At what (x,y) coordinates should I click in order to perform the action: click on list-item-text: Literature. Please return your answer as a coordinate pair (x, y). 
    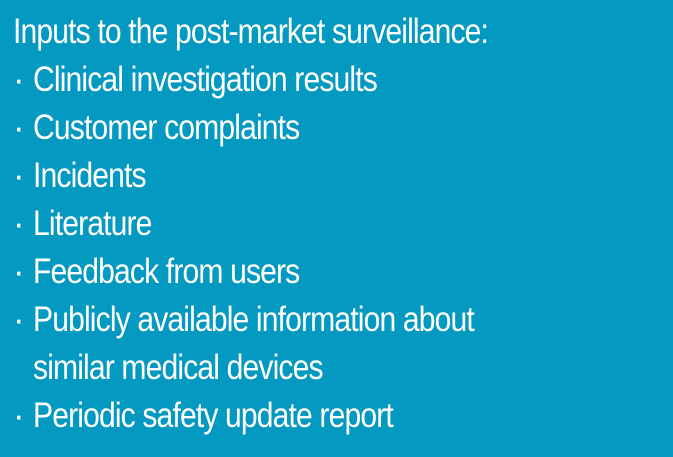
    Looking at the image, I should click on (92, 223).